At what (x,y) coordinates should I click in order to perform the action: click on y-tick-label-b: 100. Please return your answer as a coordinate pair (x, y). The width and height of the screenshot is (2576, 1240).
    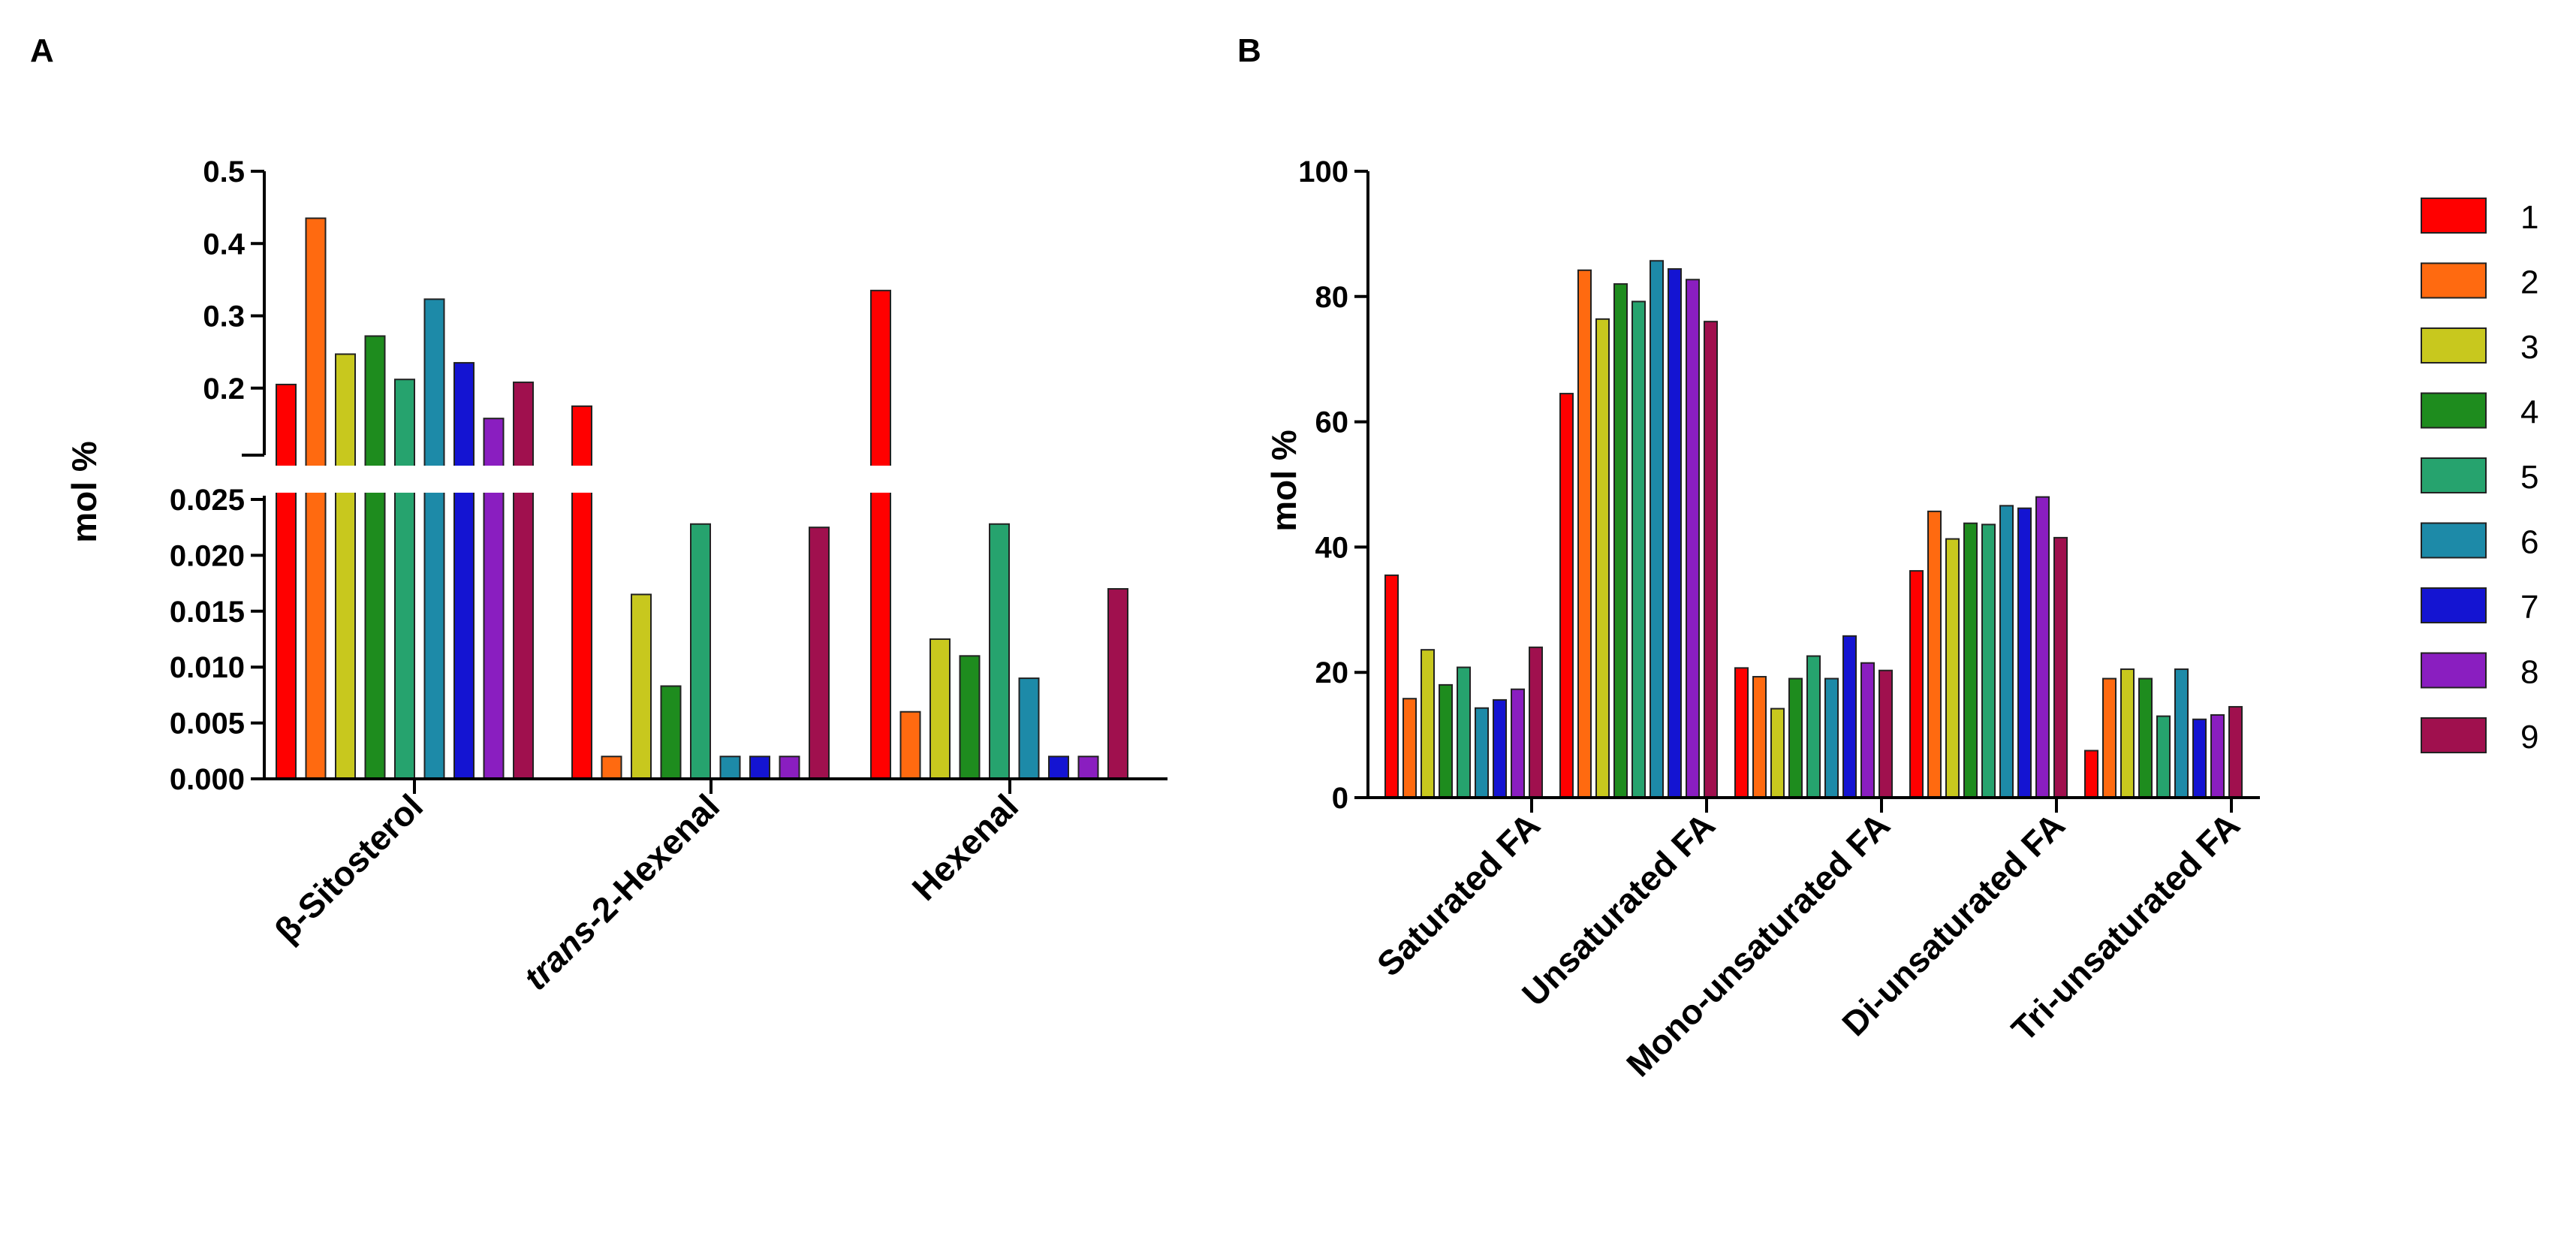
    Looking at the image, I should click on (1323, 172).